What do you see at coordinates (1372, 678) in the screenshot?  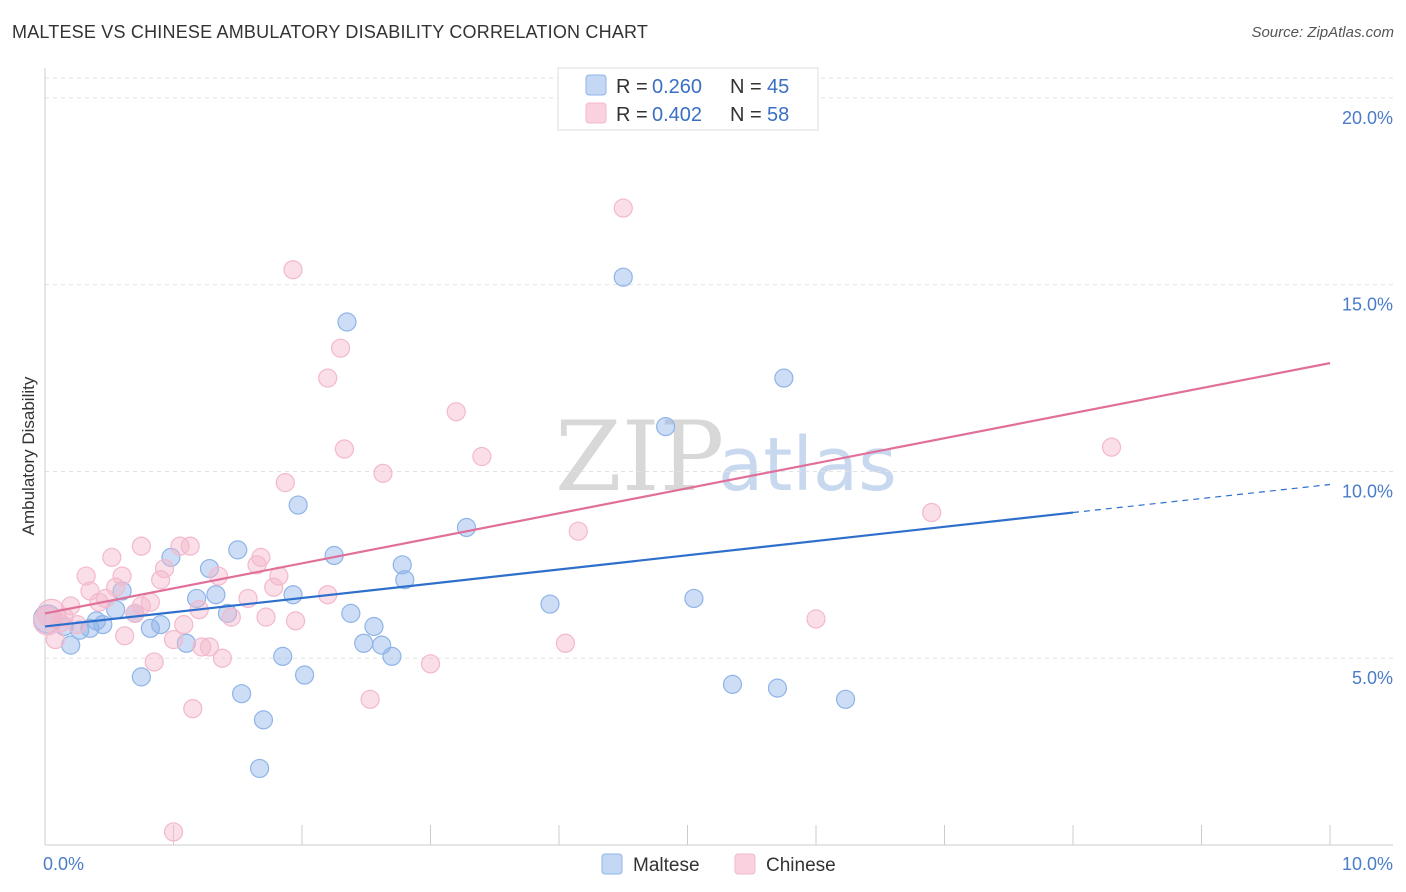 I see `y-tick-label-0: 5.0%` at bounding box center [1372, 678].